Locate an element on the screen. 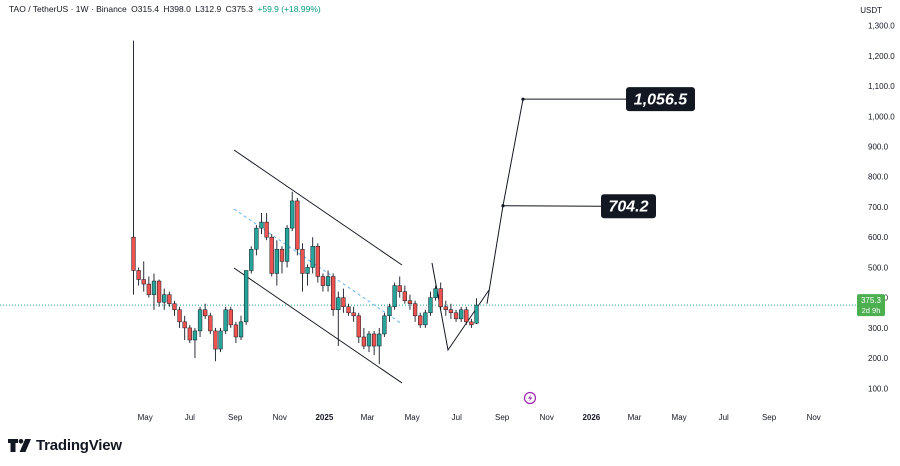 This screenshot has height=466, width=900. open-value: O315.4 is located at coordinates (145, 9).